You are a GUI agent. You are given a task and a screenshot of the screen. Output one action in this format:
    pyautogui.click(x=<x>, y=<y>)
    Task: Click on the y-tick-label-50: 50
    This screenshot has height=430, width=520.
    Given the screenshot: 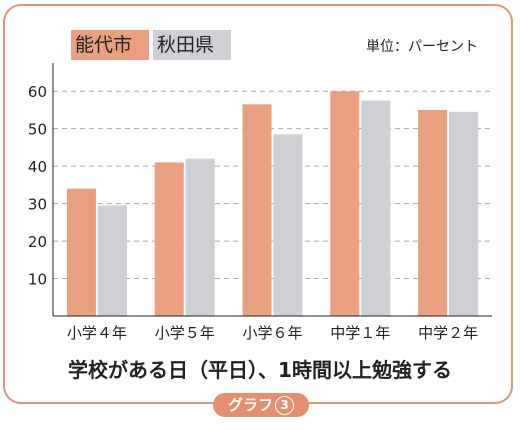 What is the action you would take?
    pyautogui.click(x=37, y=130)
    